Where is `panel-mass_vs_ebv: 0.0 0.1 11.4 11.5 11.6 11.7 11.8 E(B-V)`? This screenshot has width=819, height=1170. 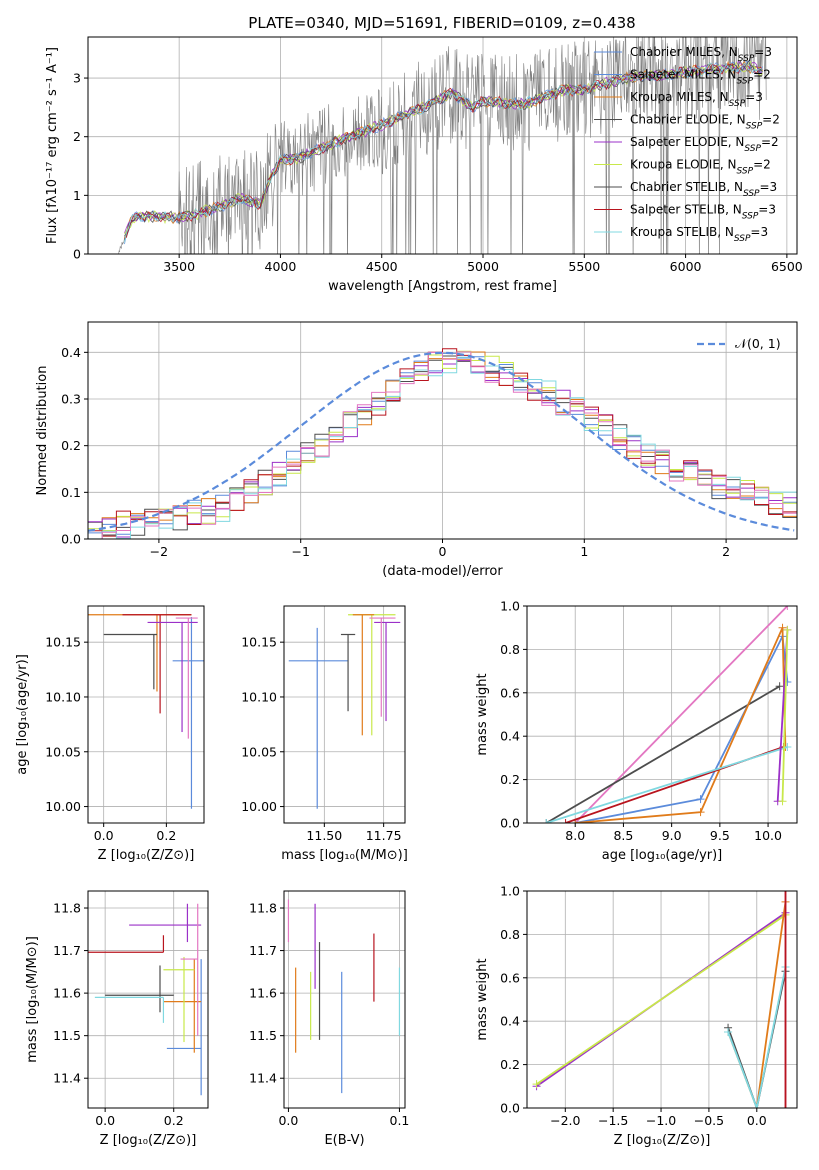
panel-mass_vs_ebv: 0.0 0.1 11.4 11.5 11.6 11.7 11.8 E(B-V) is located at coordinates (329, 1019).